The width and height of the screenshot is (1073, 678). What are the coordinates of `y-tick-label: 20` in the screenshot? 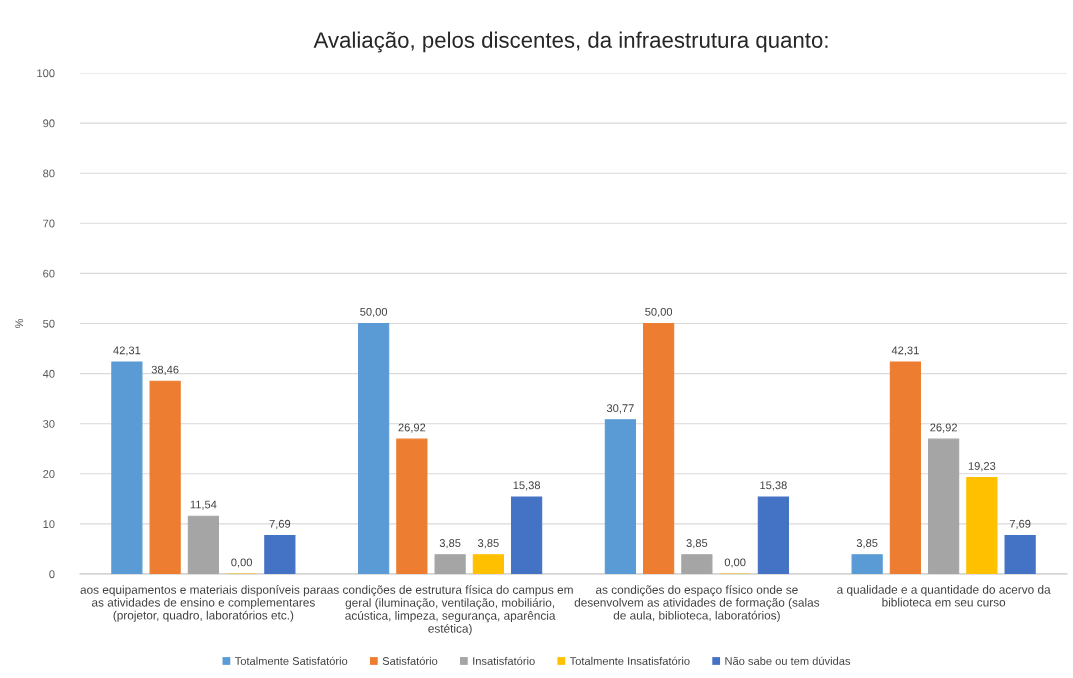 It's located at (49, 474).